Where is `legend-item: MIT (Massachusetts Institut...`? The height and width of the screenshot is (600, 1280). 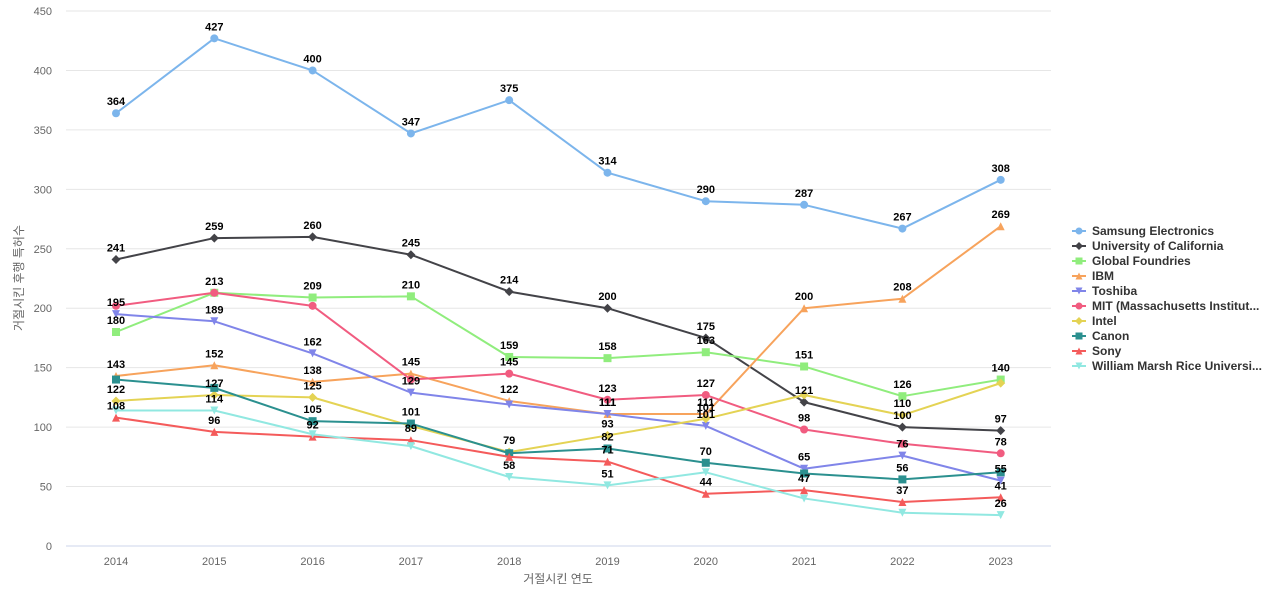 legend-item: MIT (Massachusetts Institut... is located at coordinates (1165, 306).